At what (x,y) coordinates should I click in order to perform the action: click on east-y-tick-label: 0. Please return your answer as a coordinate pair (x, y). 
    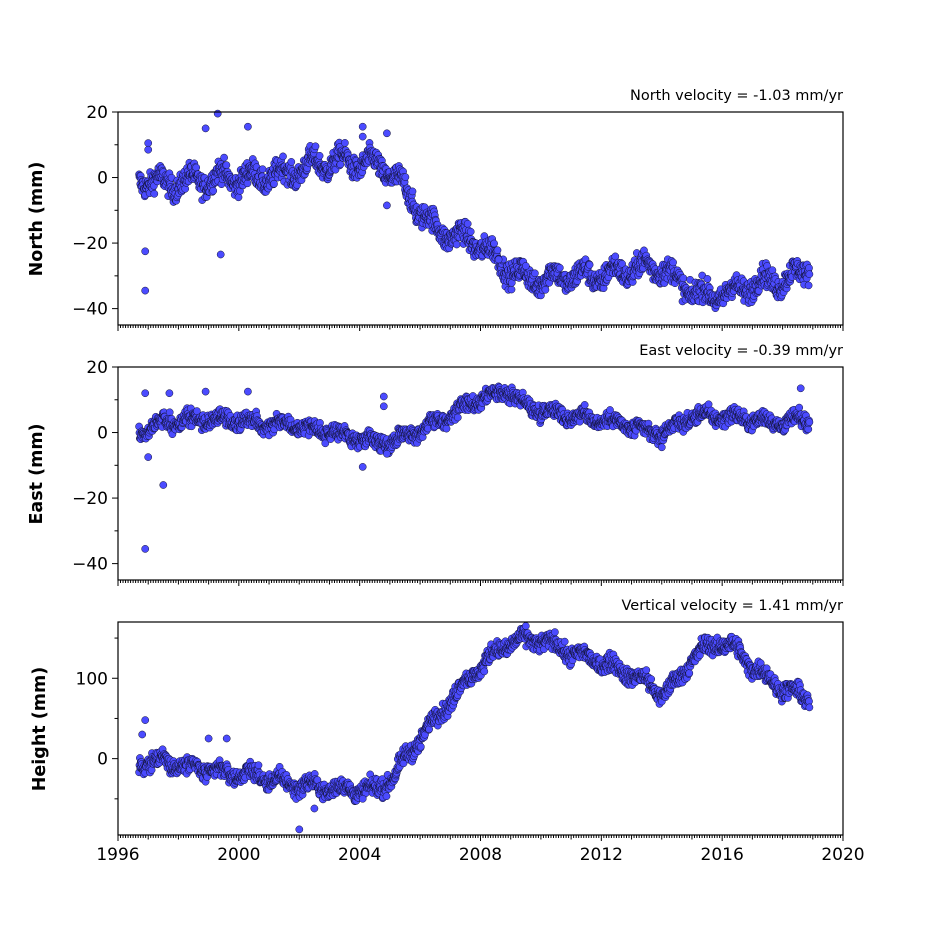
    Looking at the image, I should click on (102, 434).